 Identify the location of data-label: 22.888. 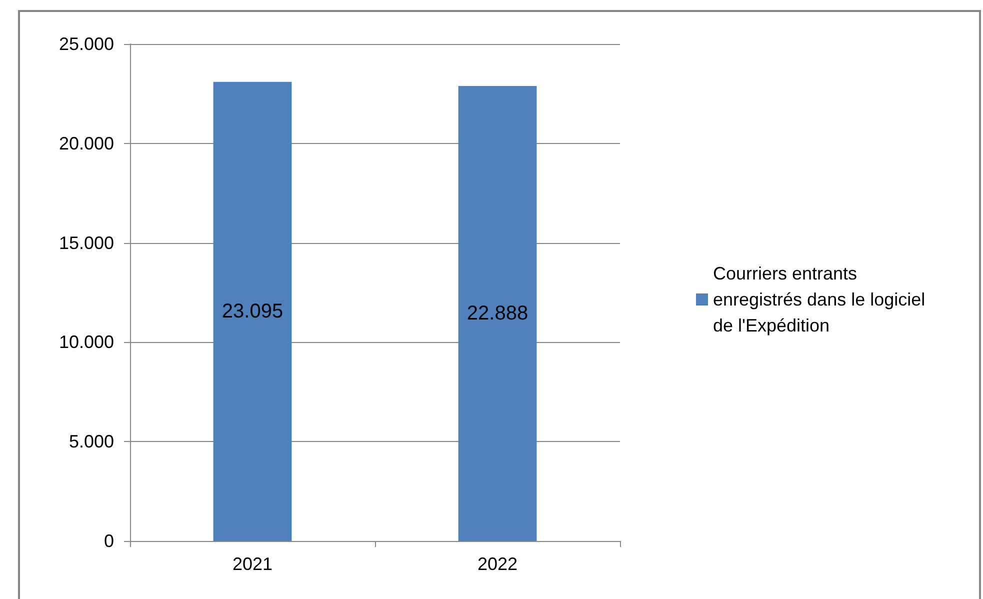
(497, 313).